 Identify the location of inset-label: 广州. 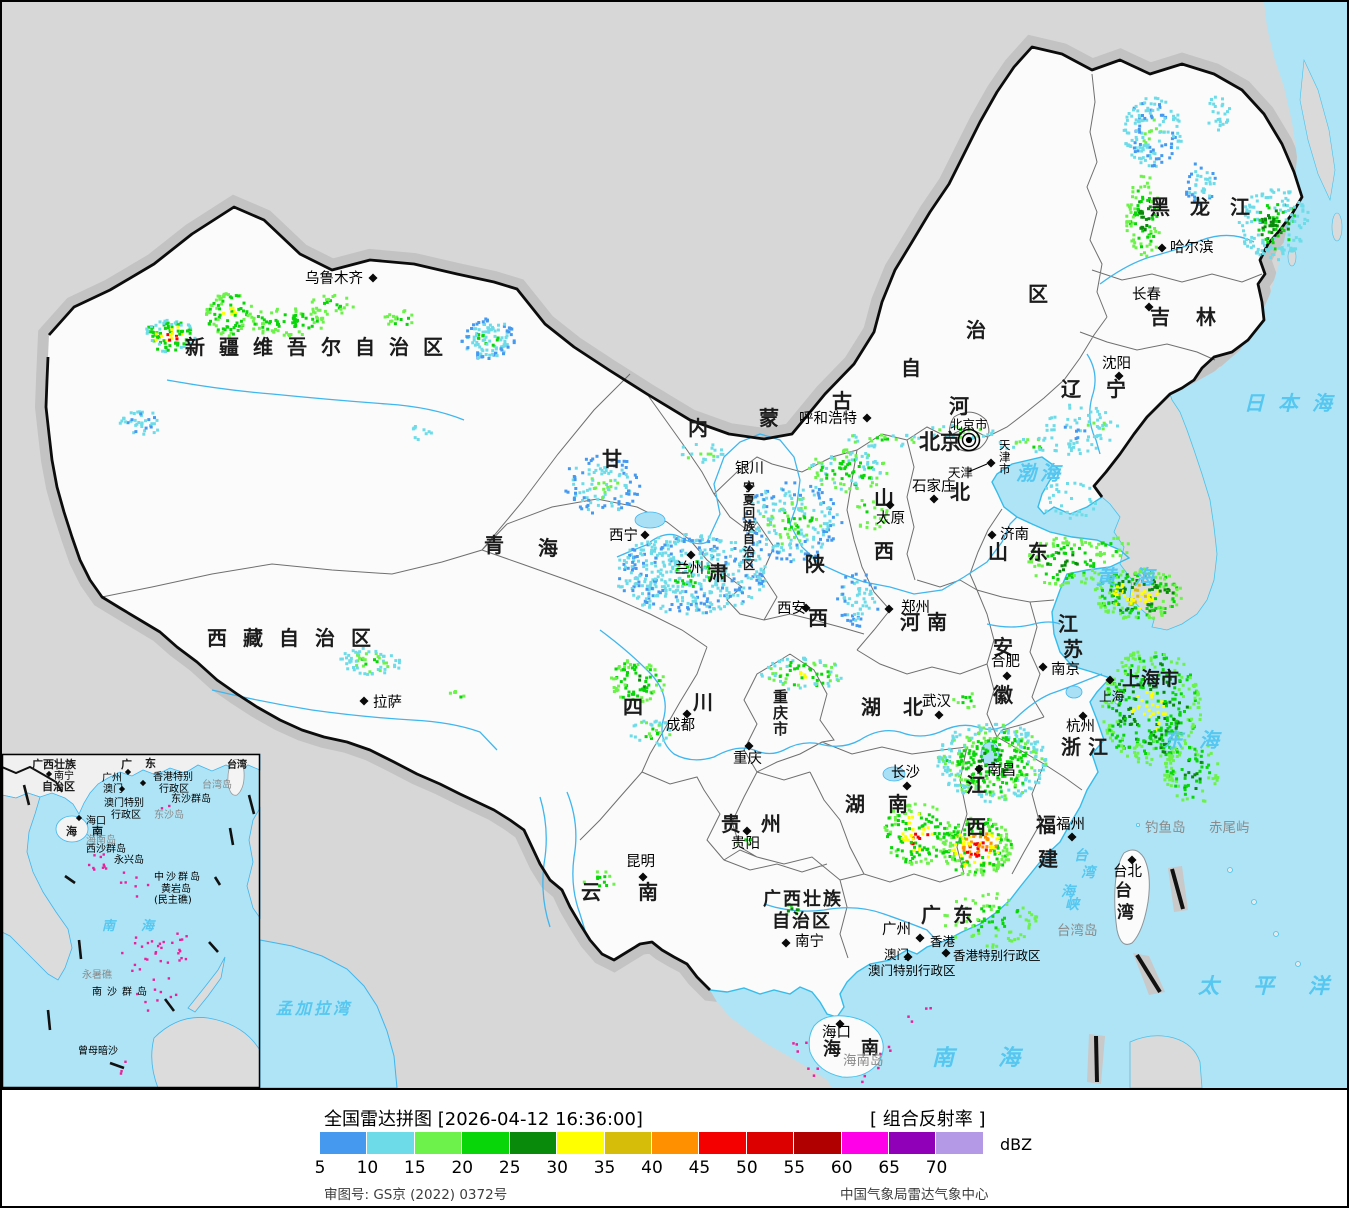
(112, 778).